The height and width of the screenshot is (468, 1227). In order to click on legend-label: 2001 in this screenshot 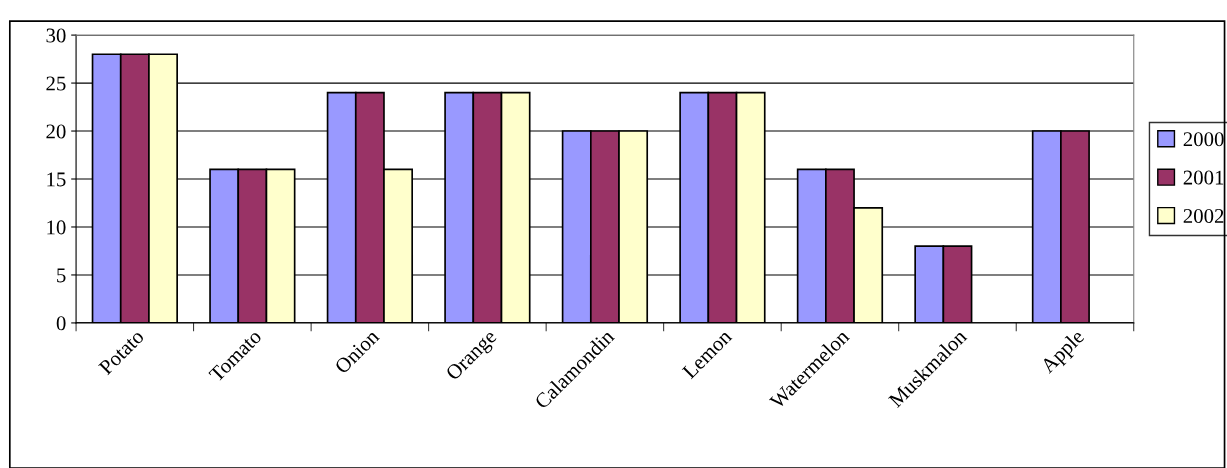, I will do `click(1203, 177)`.